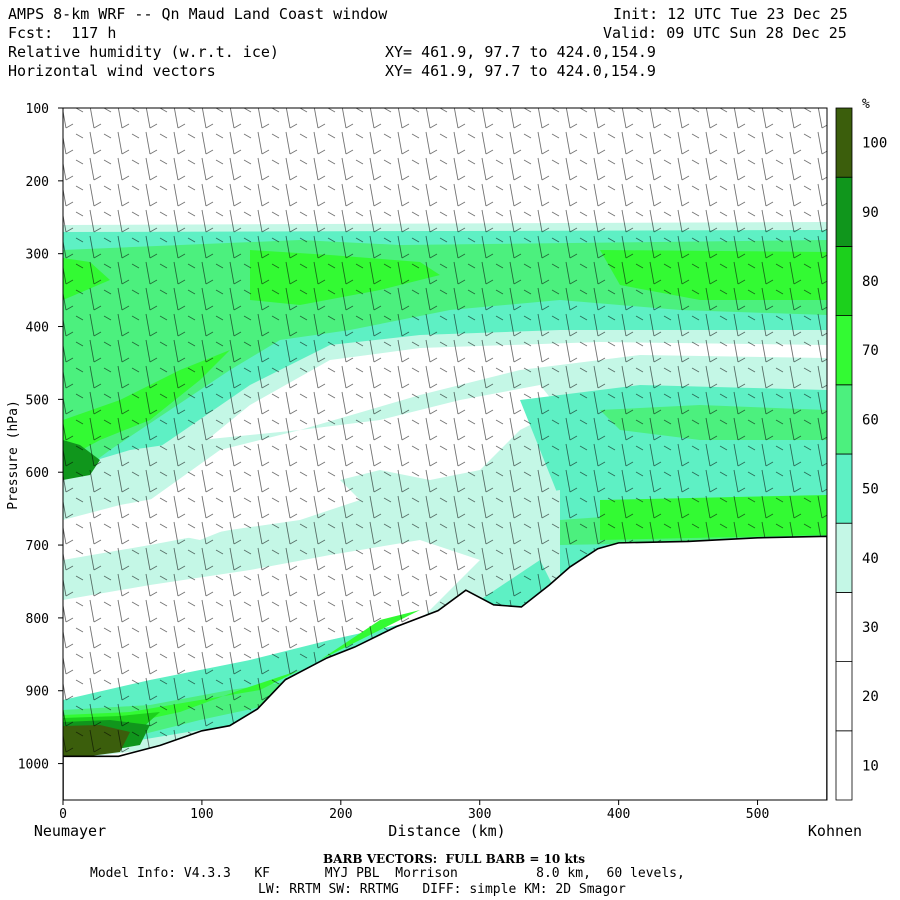  What do you see at coordinates (62, 33) in the screenshot?
I see `header-fcst: Fcst: 117 h` at bounding box center [62, 33].